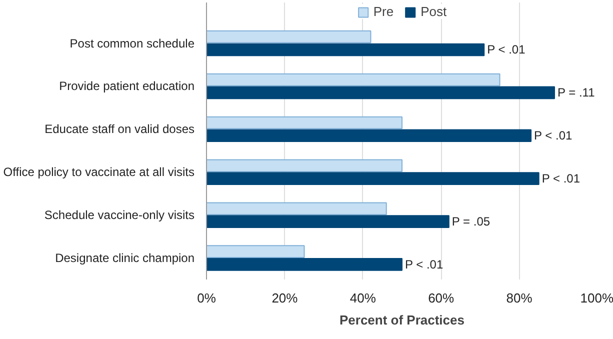  What do you see at coordinates (433, 11) in the screenshot?
I see `legend-label: Post` at bounding box center [433, 11].